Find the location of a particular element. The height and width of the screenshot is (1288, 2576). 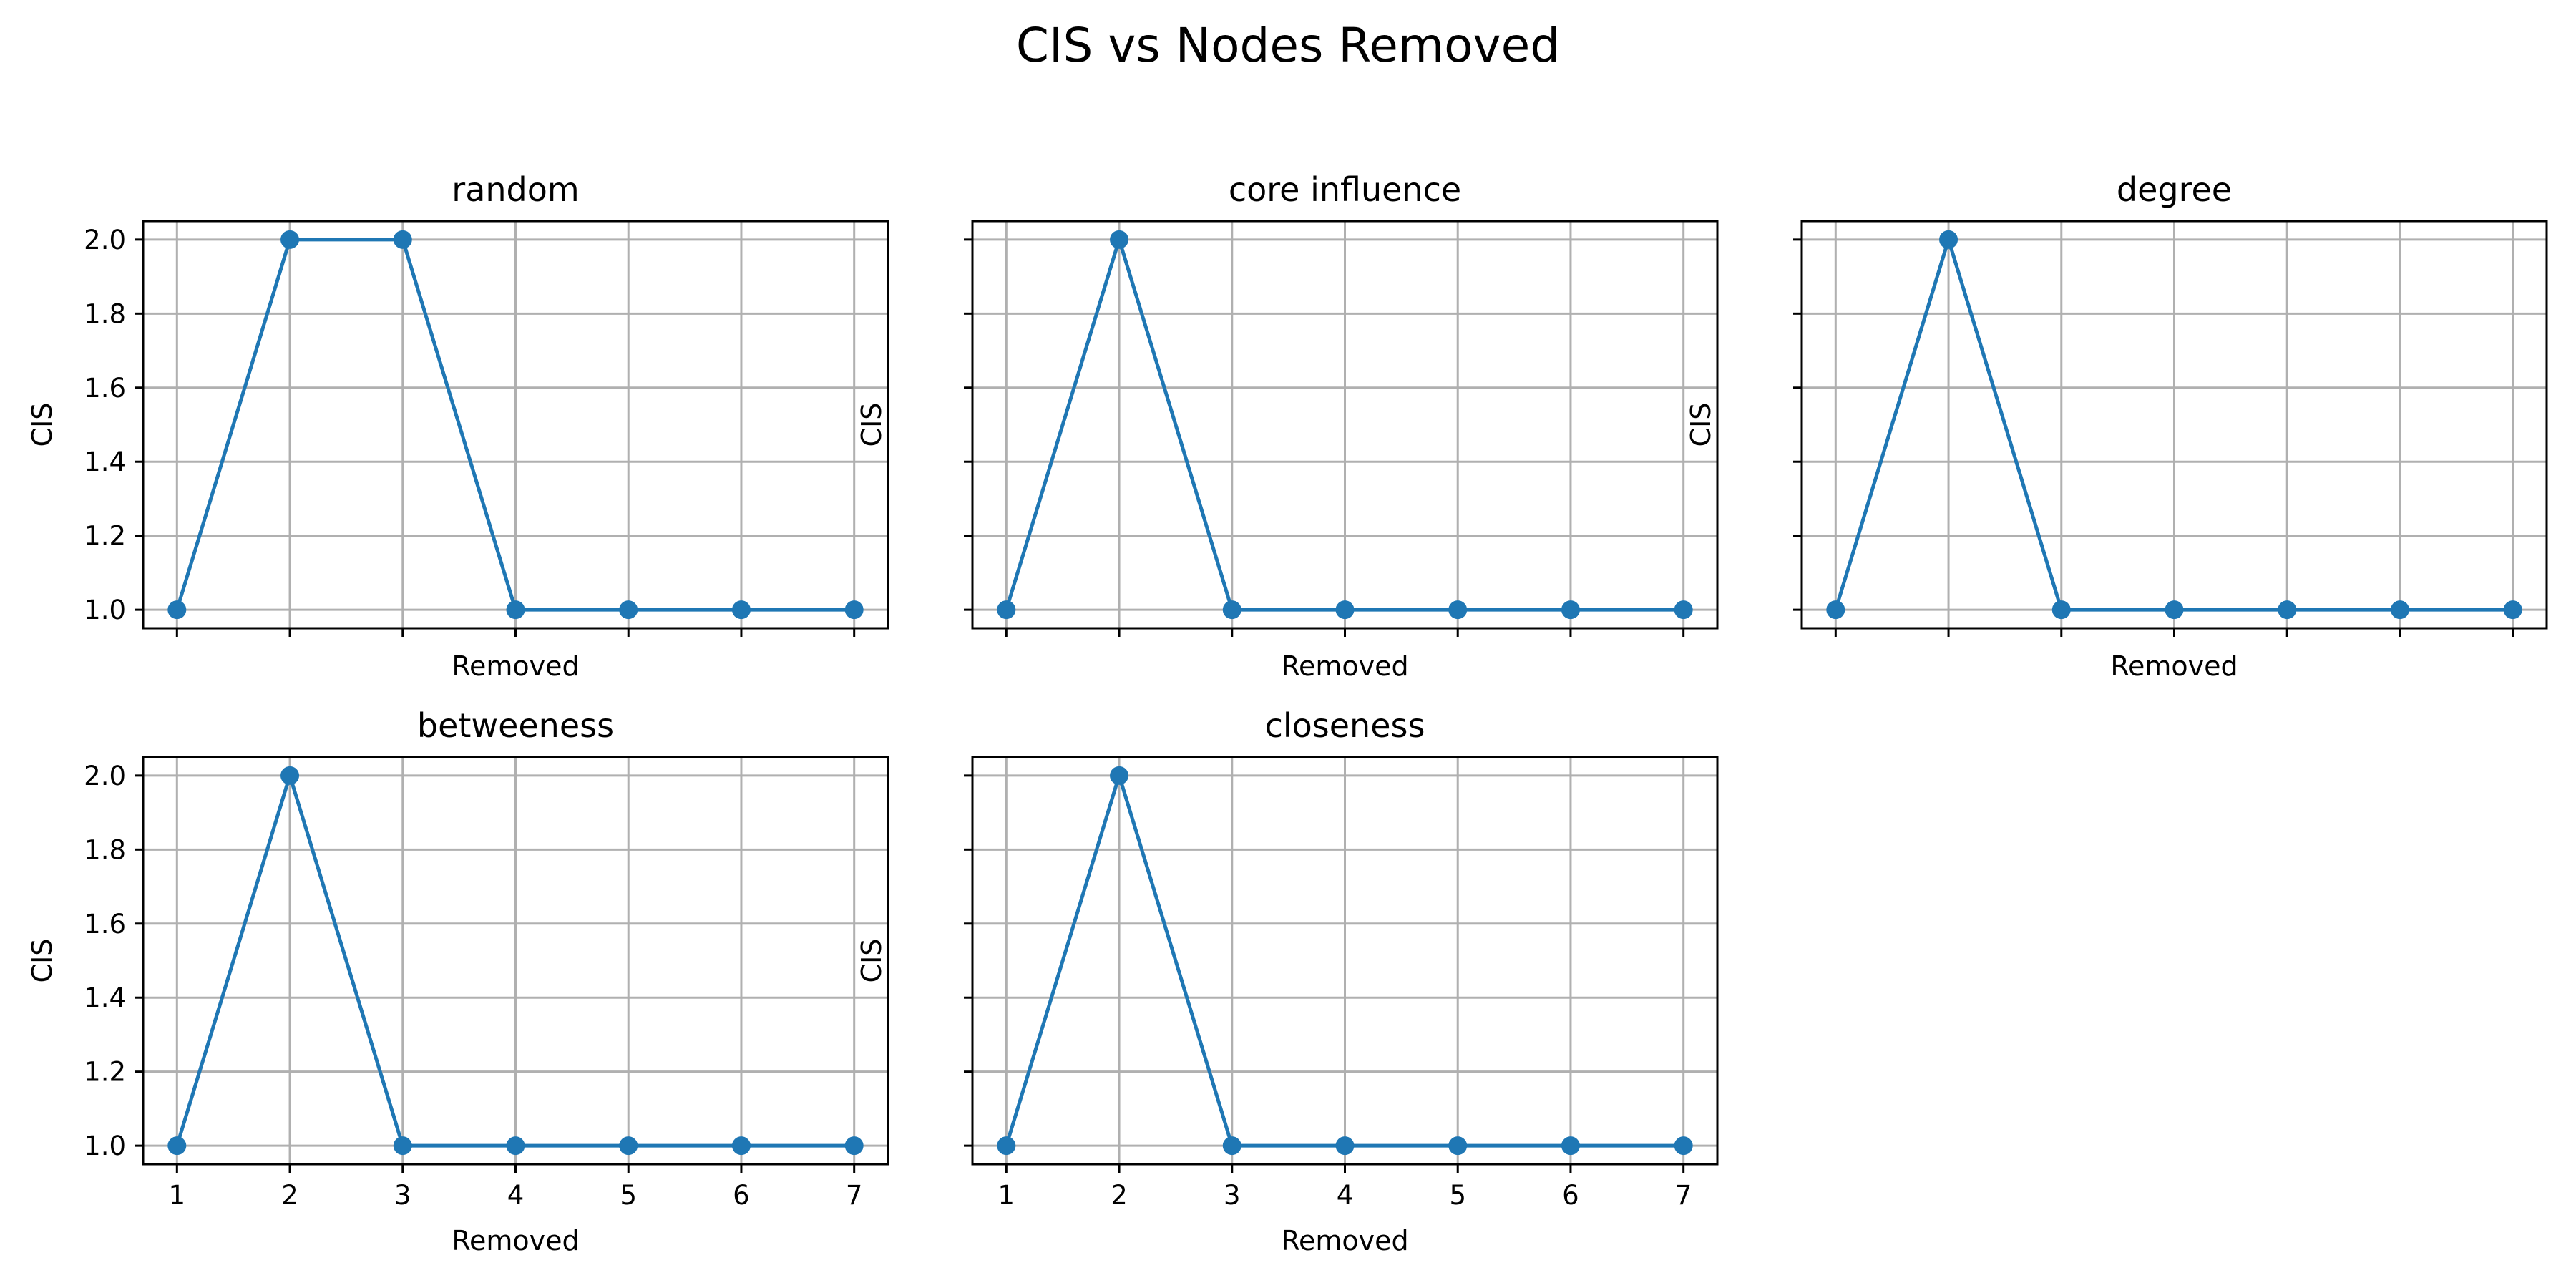

subplot-title: degree is located at coordinates (2174, 189).